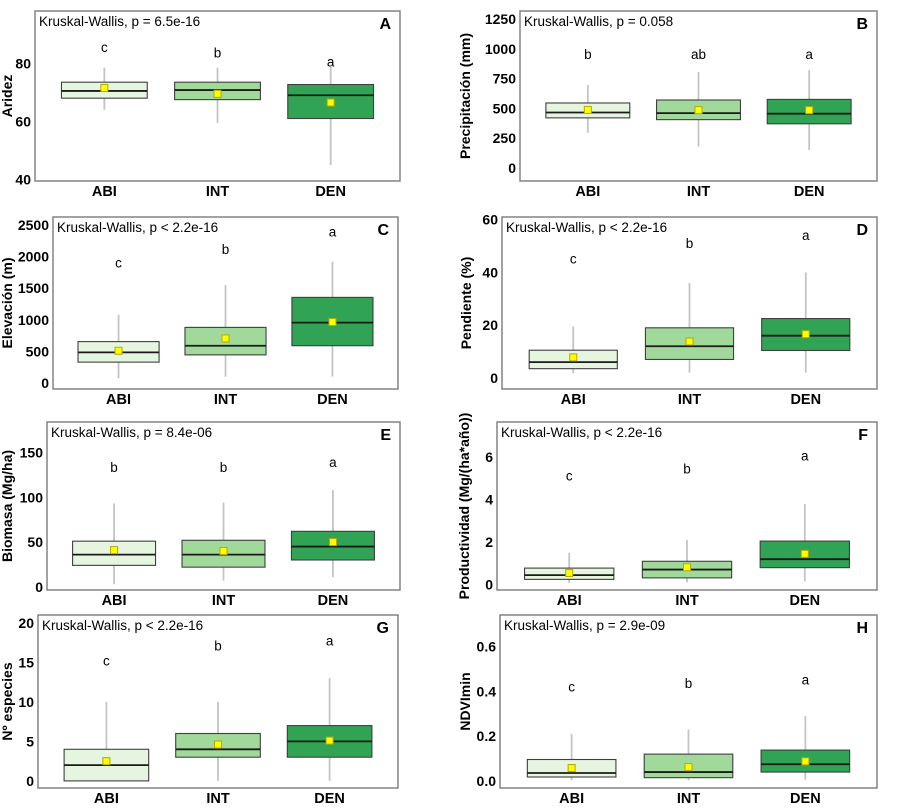 The width and height of the screenshot is (900, 808). I want to click on kruskal-wallis-label: Kruskal-Wallis, p = 0.058, so click(598, 21).